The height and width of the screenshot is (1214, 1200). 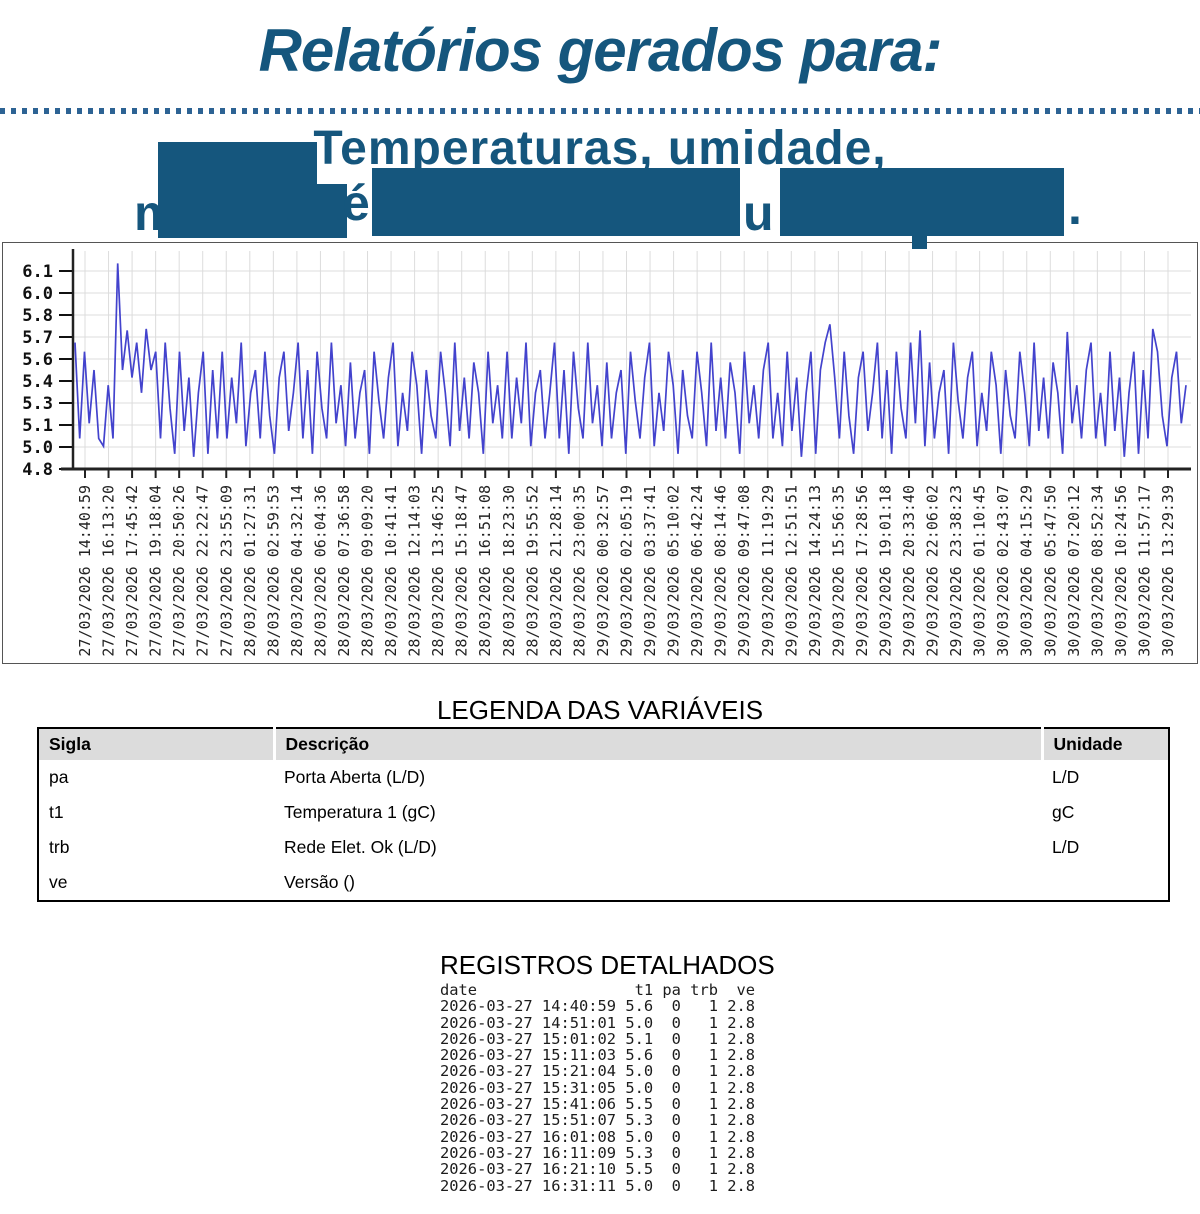 What do you see at coordinates (885, 571) in the screenshot?
I see `svg-text: 29/03/2026 19:01:18` at bounding box center [885, 571].